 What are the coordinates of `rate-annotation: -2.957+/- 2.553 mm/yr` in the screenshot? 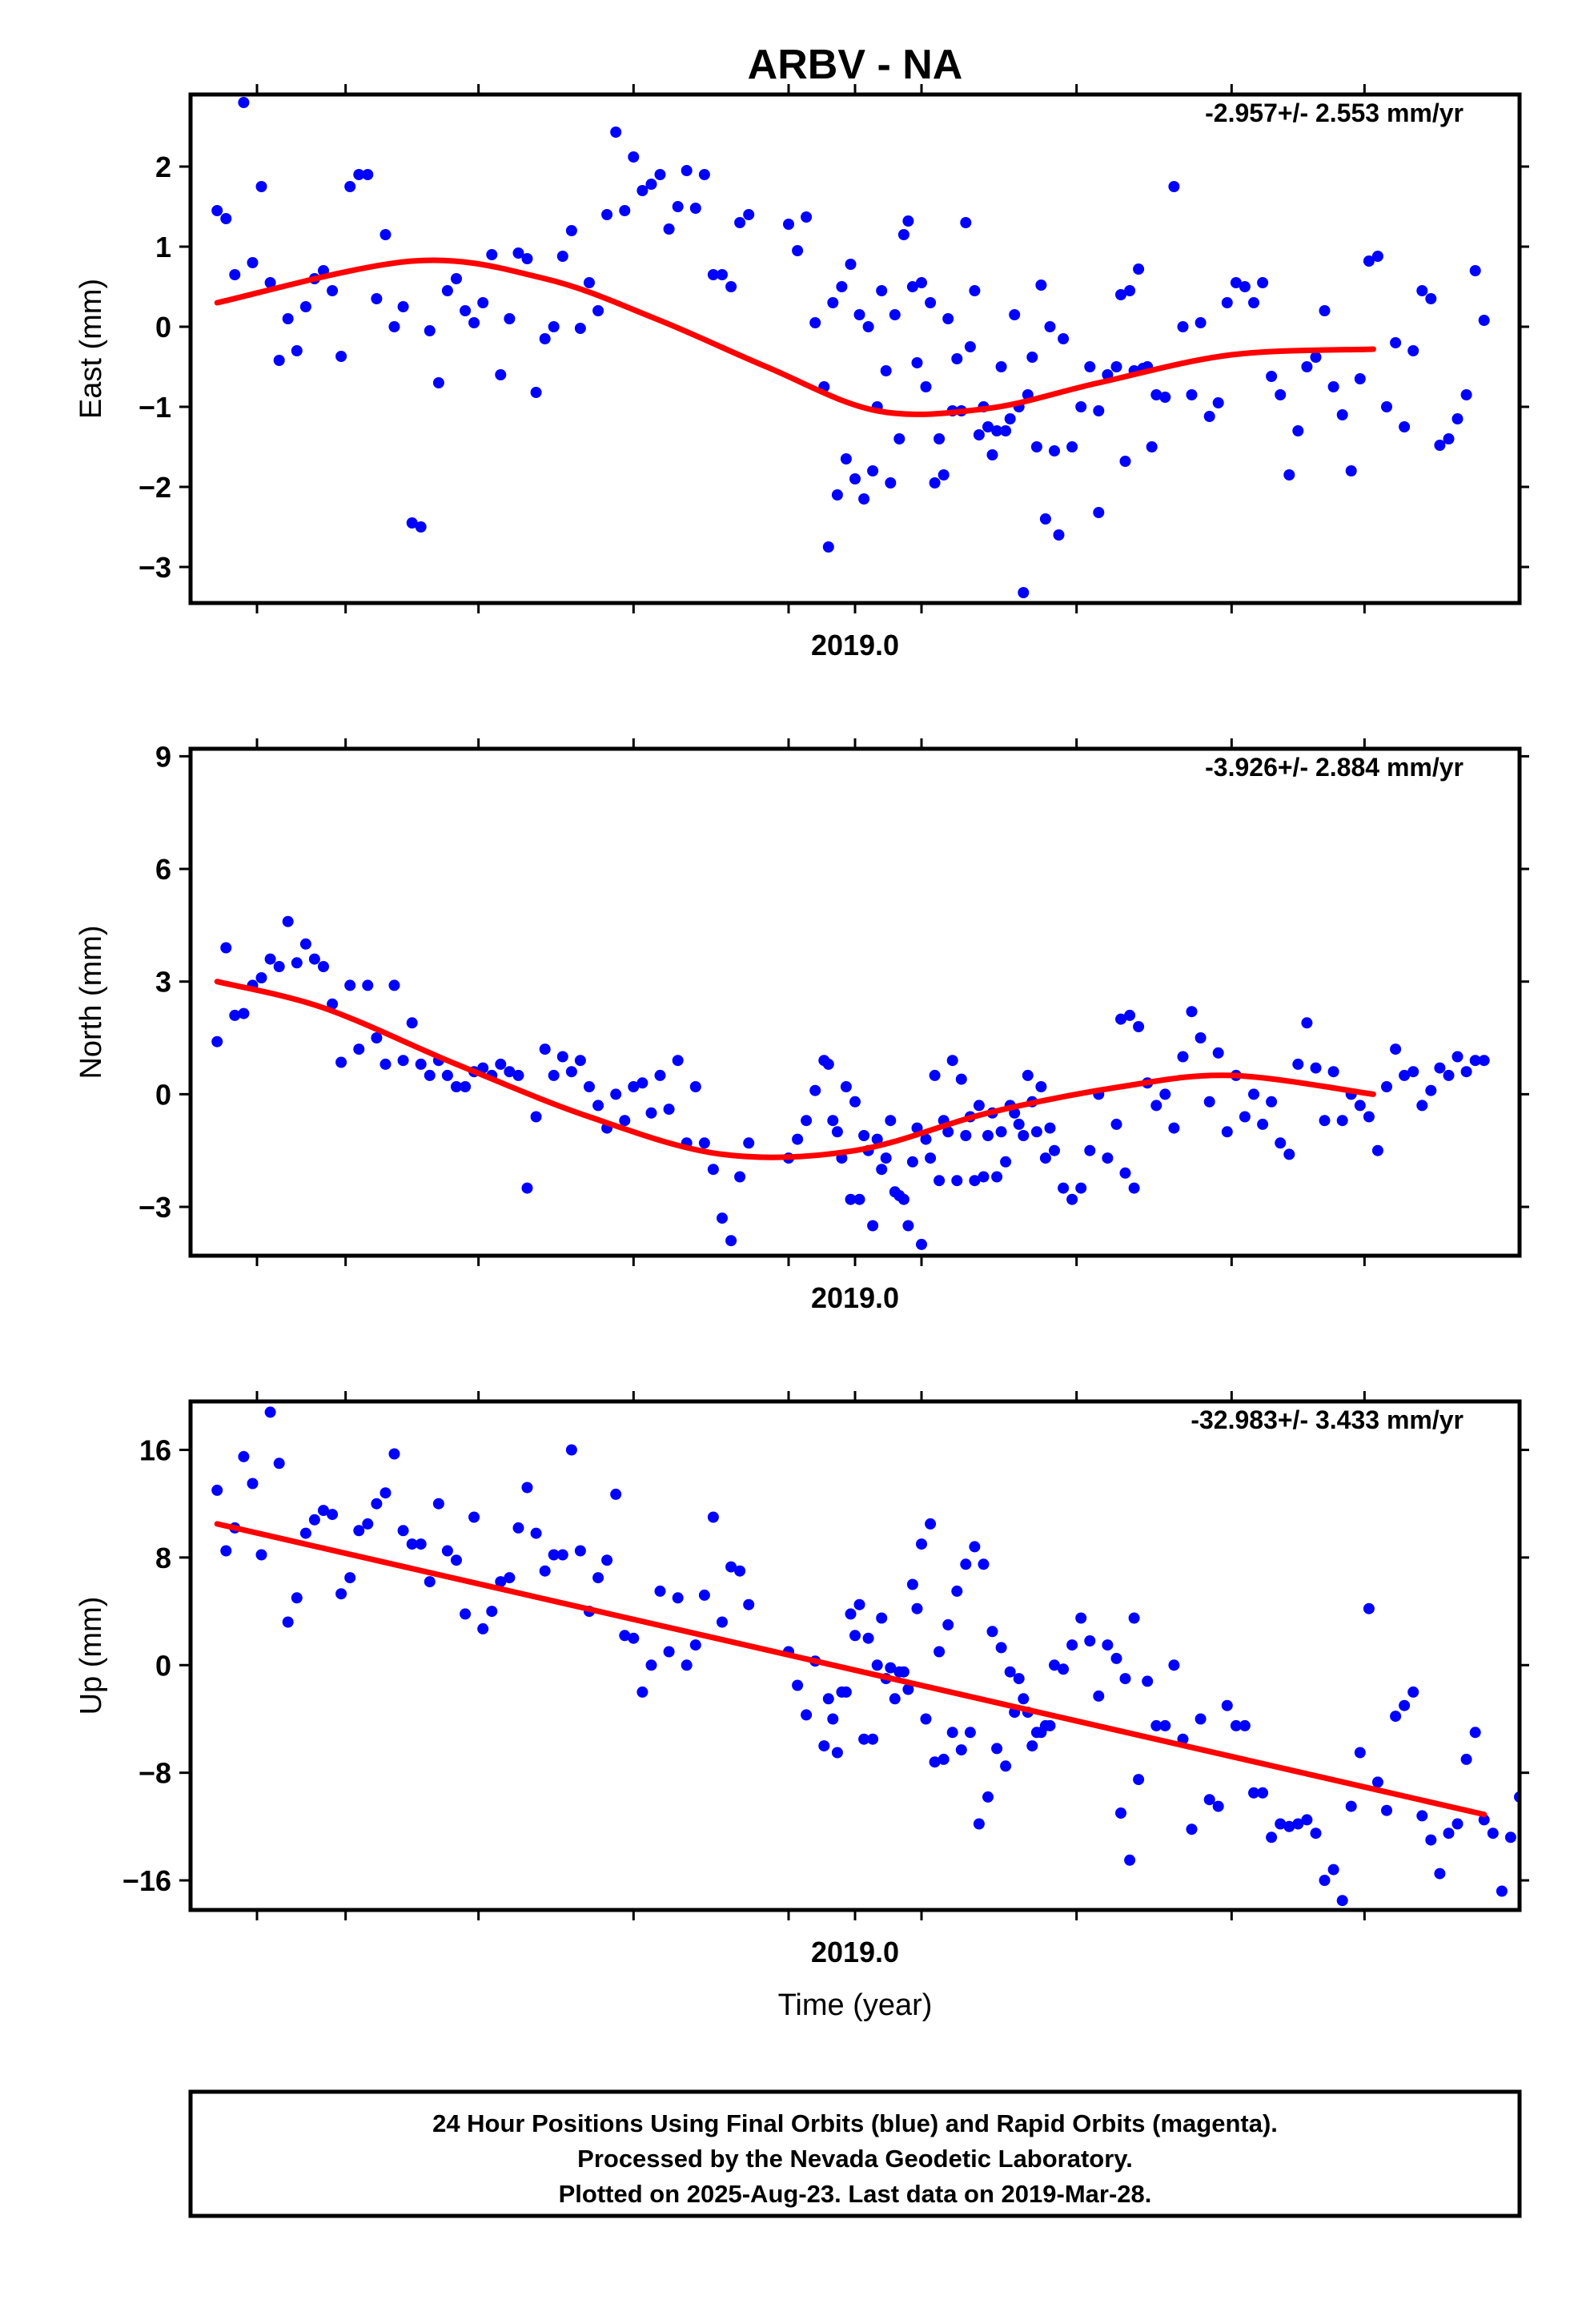 It's located at (1334, 113).